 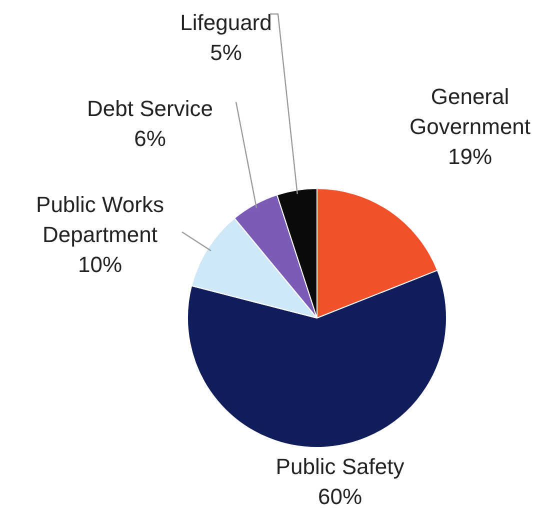 I want to click on slice-label: Public Safety, so click(x=340, y=467).